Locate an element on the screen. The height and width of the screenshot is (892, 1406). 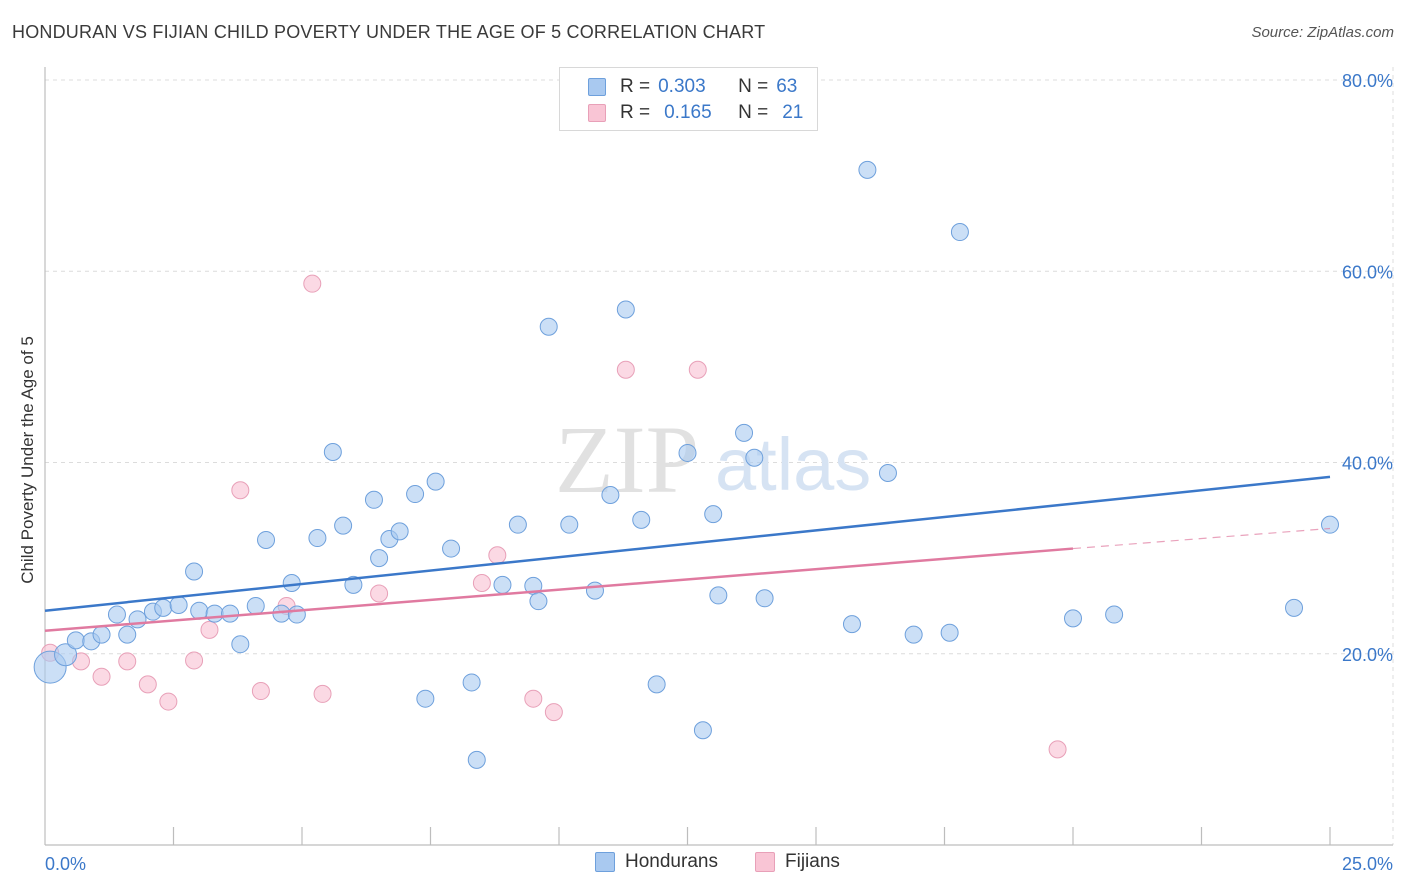
legend-item-hondurans: Hondurans is located at coordinates (656, 862).